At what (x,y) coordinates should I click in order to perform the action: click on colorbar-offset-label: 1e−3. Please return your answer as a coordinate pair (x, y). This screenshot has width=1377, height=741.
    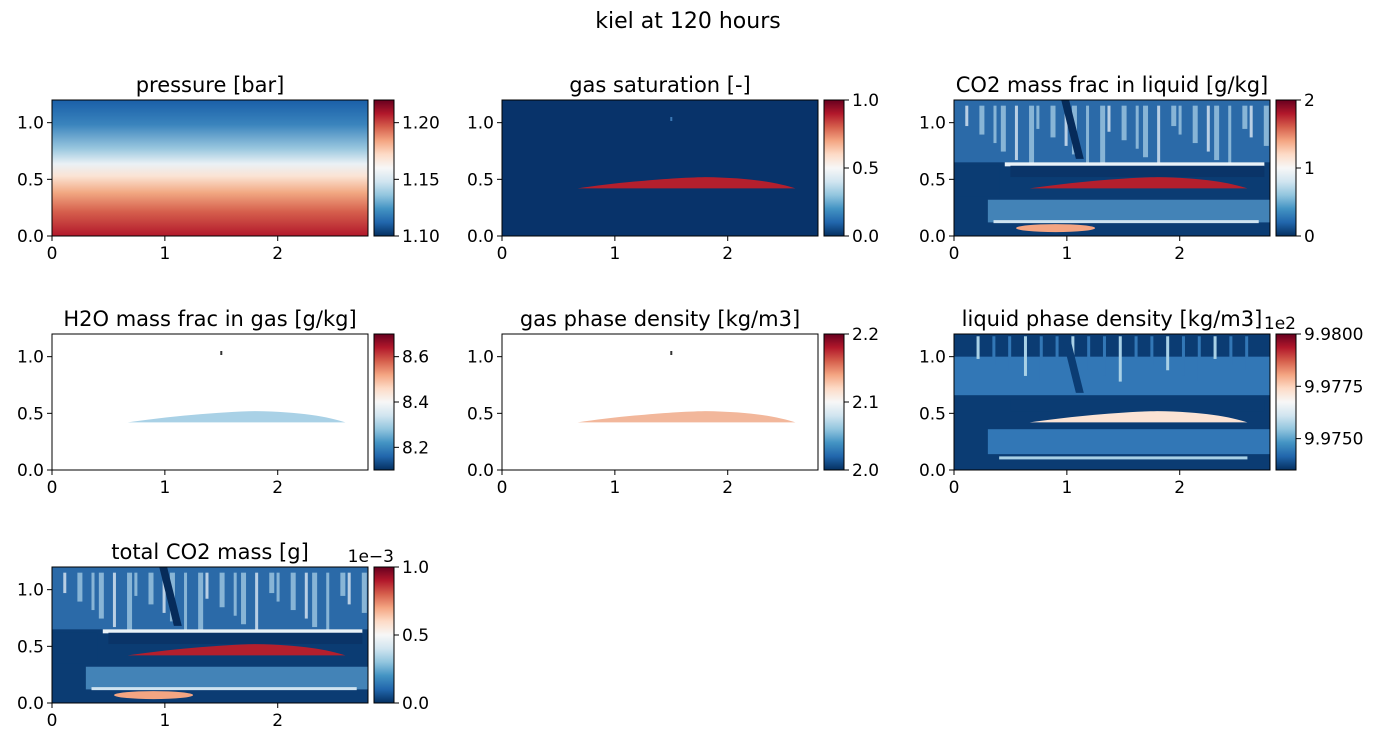
    Looking at the image, I should click on (371, 557).